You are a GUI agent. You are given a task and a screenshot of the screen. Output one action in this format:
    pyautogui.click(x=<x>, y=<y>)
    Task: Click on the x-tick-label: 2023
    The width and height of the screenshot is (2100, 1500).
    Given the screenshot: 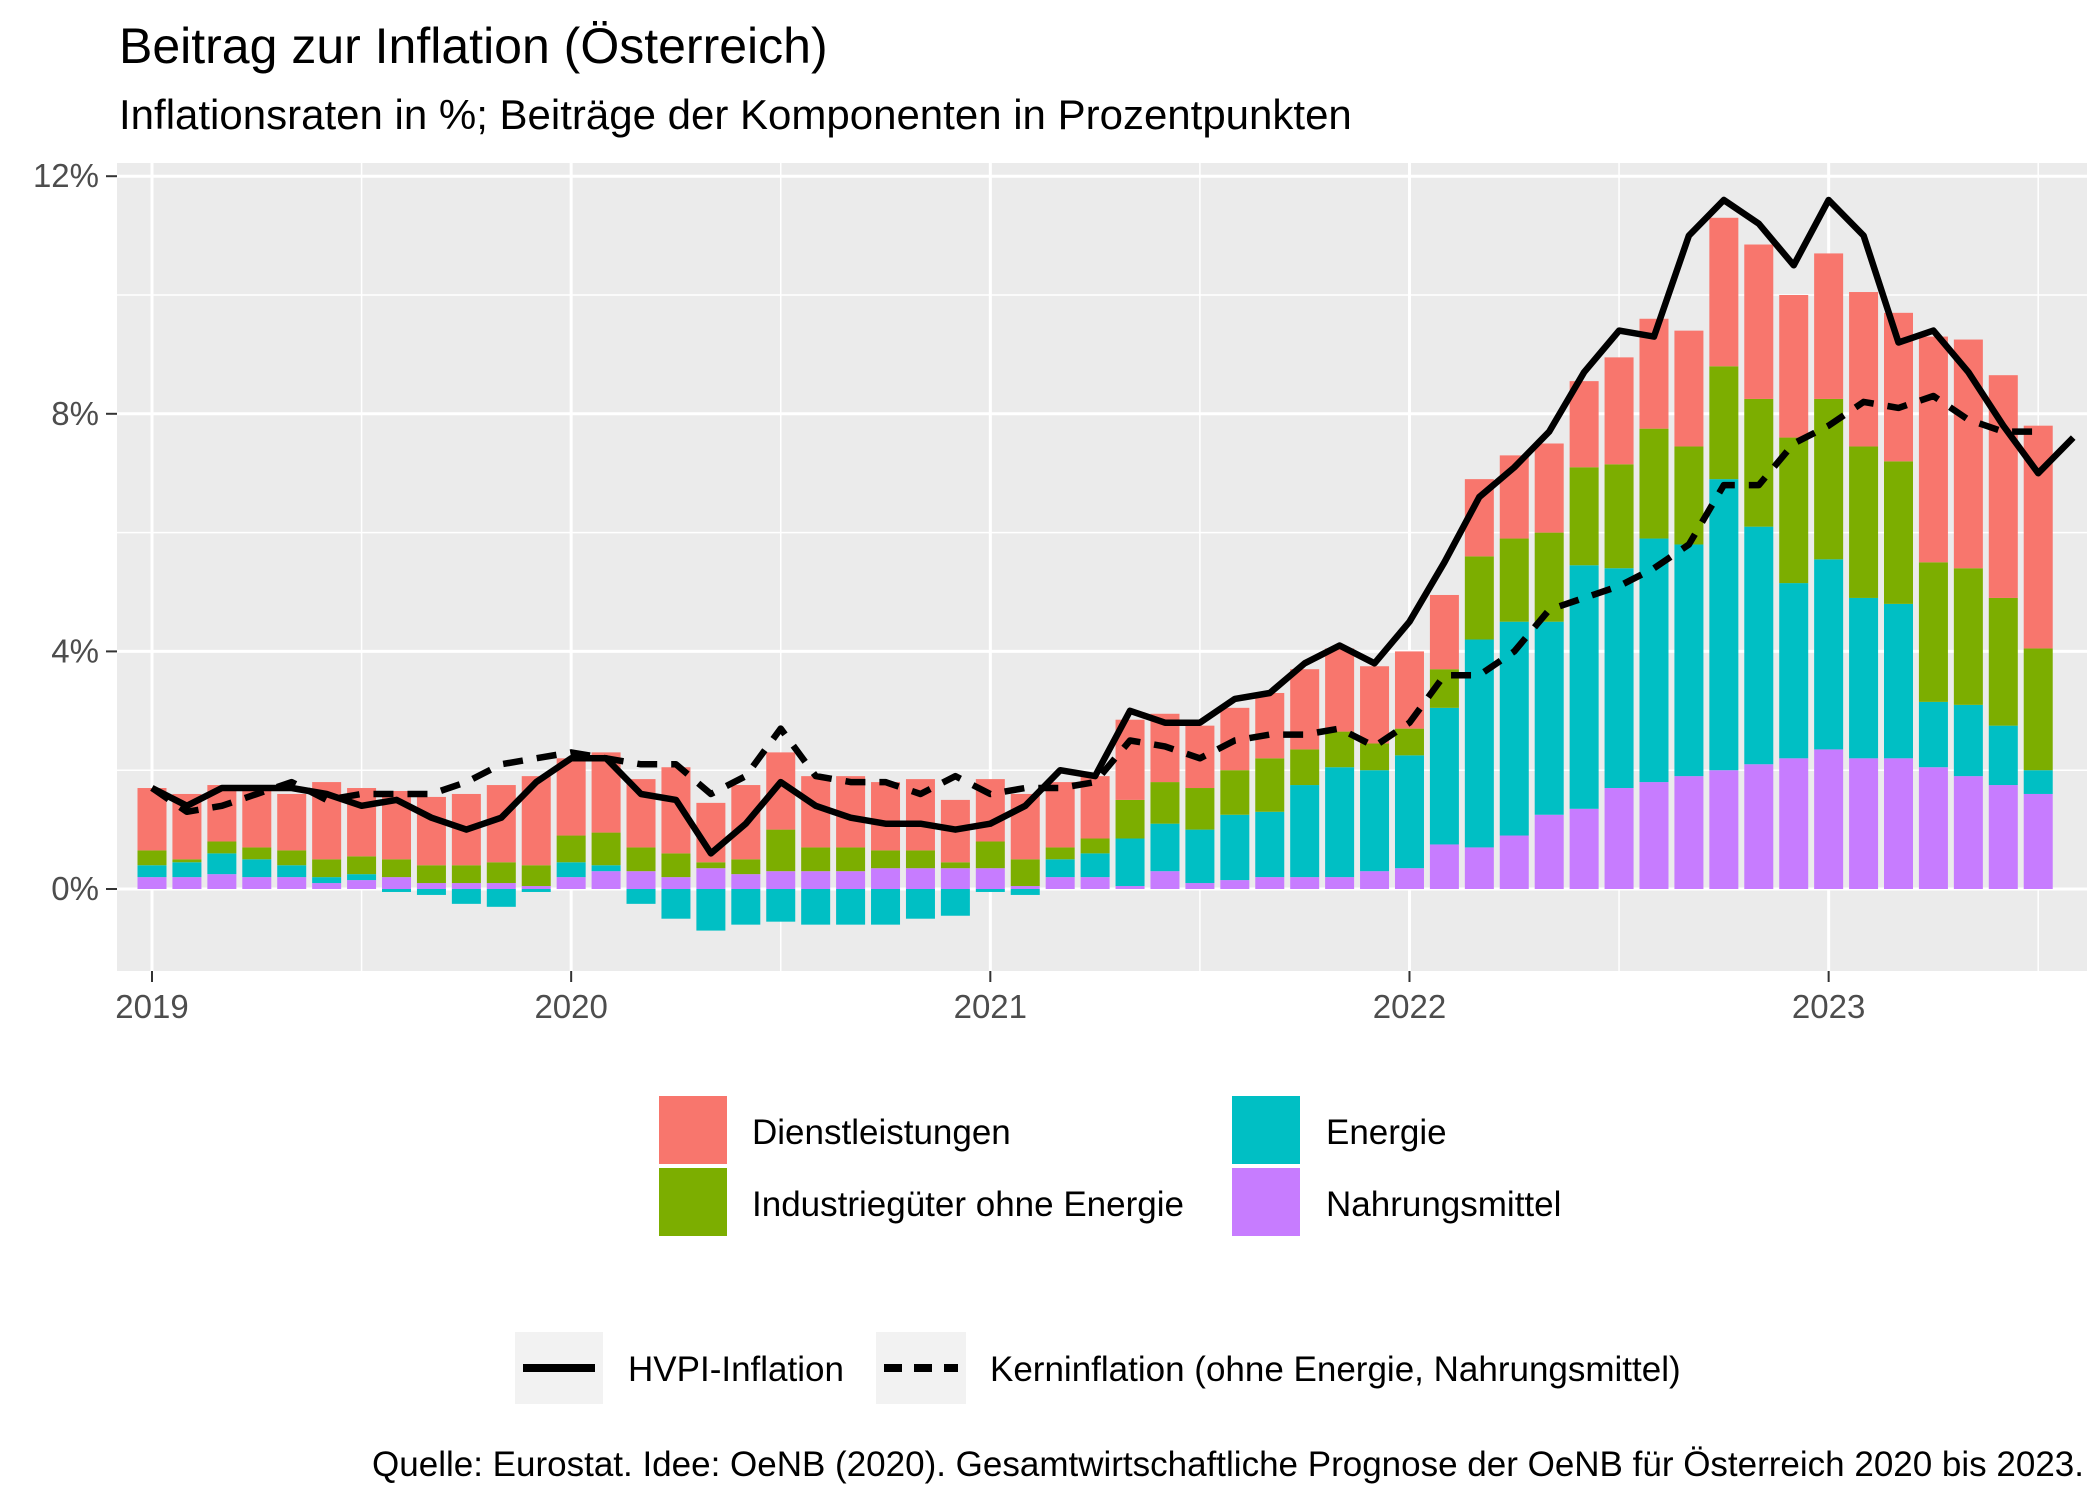 What is the action you would take?
    pyautogui.click(x=1828, y=1006)
    